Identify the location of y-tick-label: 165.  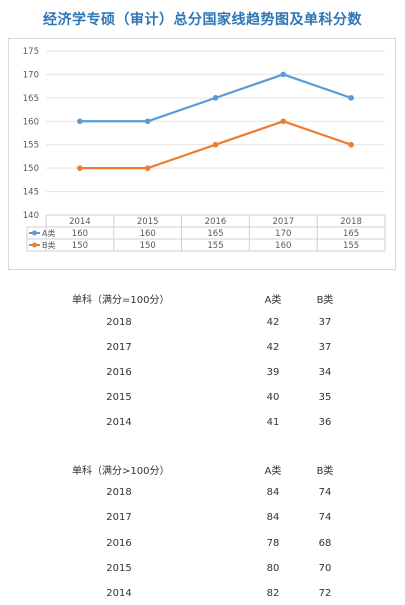
(31, 99).